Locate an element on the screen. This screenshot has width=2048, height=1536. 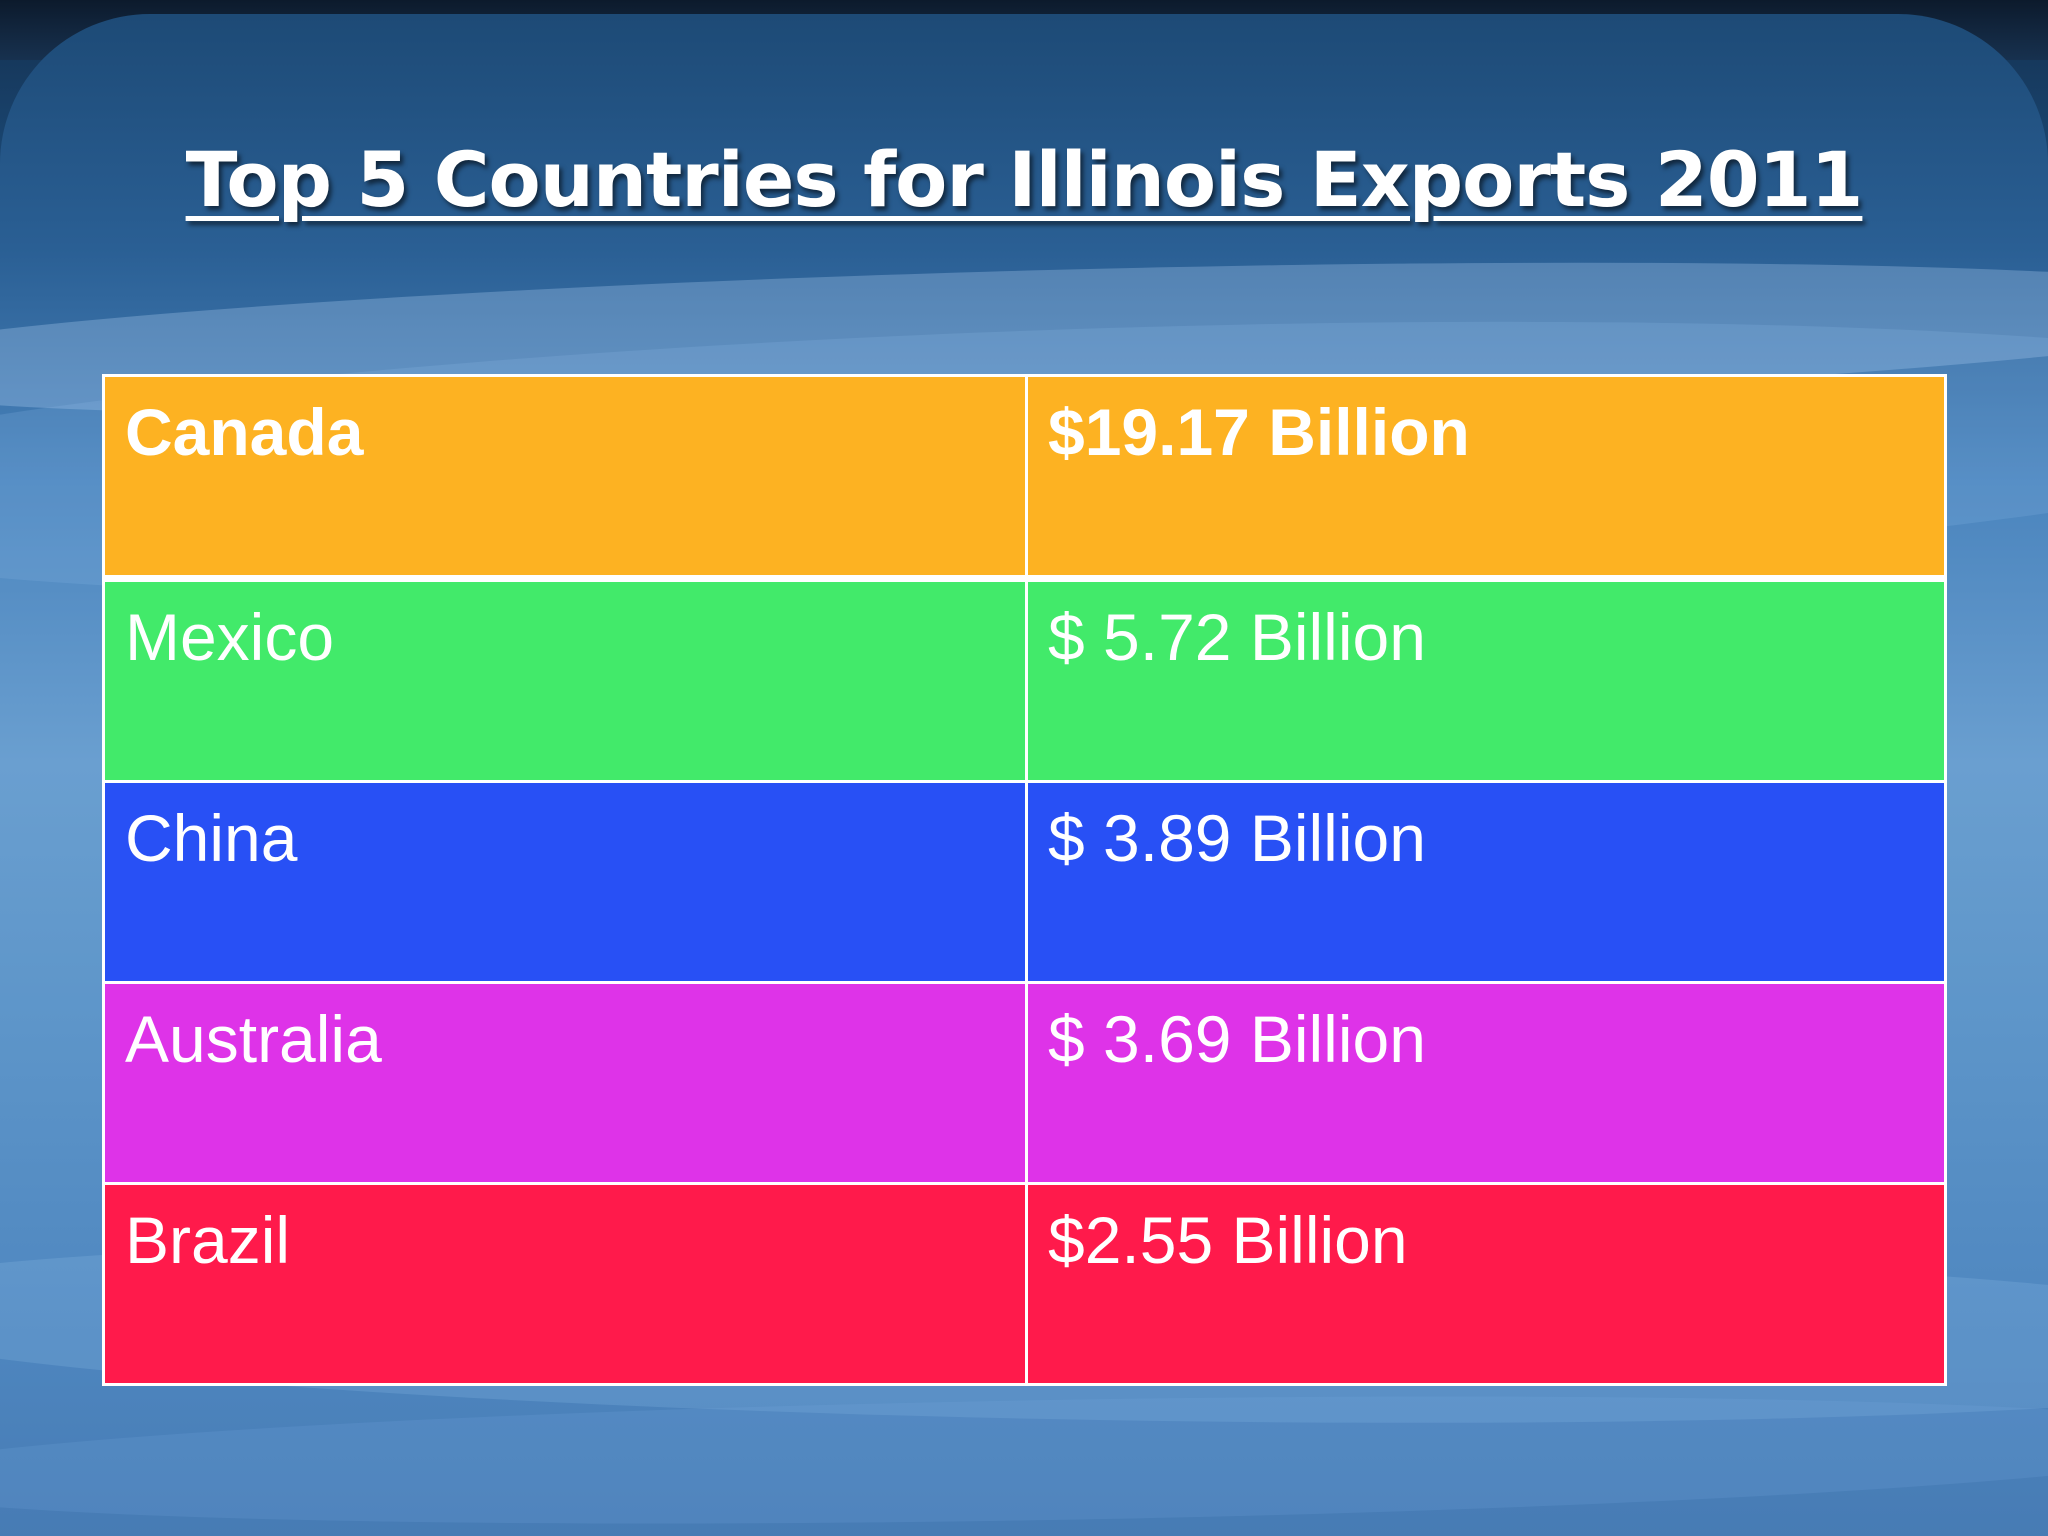
export-value-cell: $19.17 Billion is located at coordinates (1486, 478).